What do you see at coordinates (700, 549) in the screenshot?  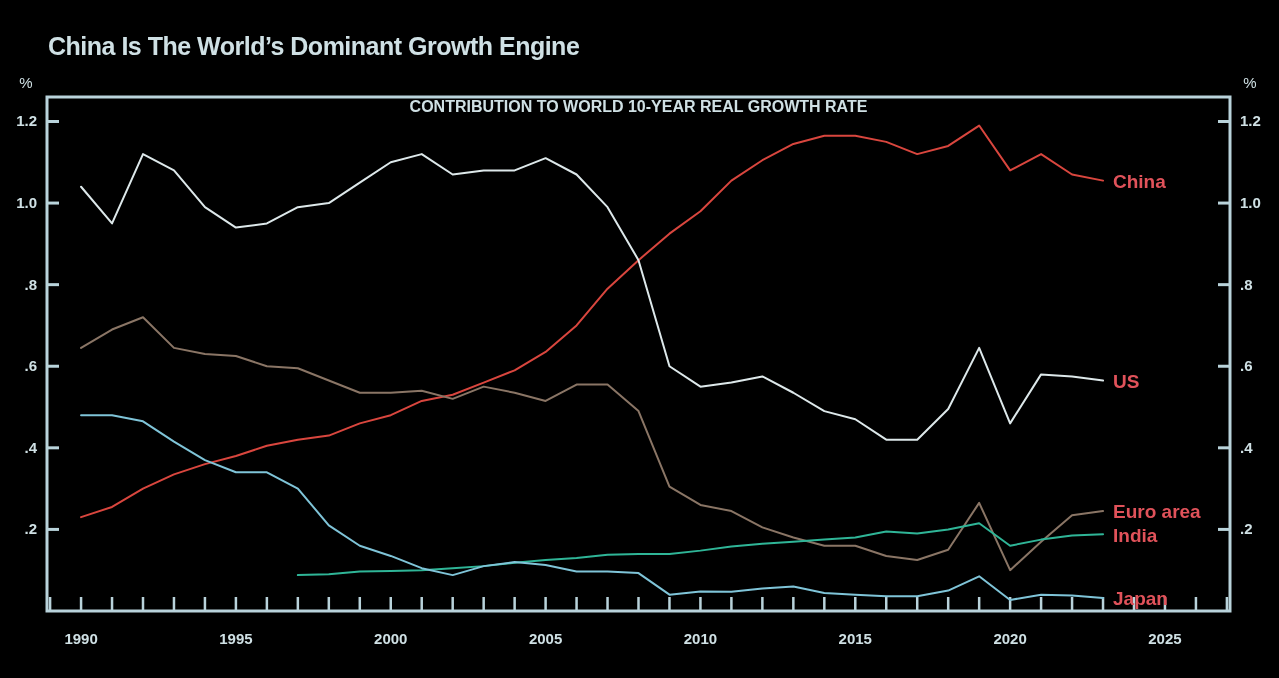 I see `line-series` at bounding box center [700, 549].